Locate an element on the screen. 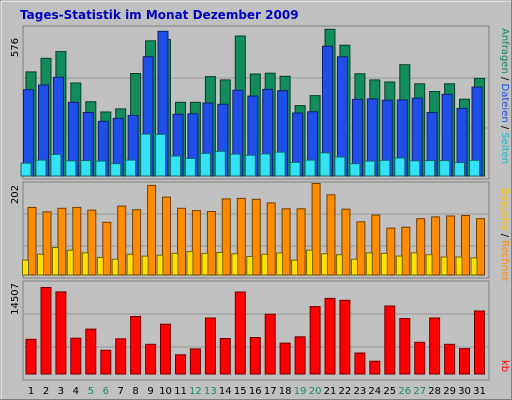  x-day-label: 14 is located at coordinates (225, 391).